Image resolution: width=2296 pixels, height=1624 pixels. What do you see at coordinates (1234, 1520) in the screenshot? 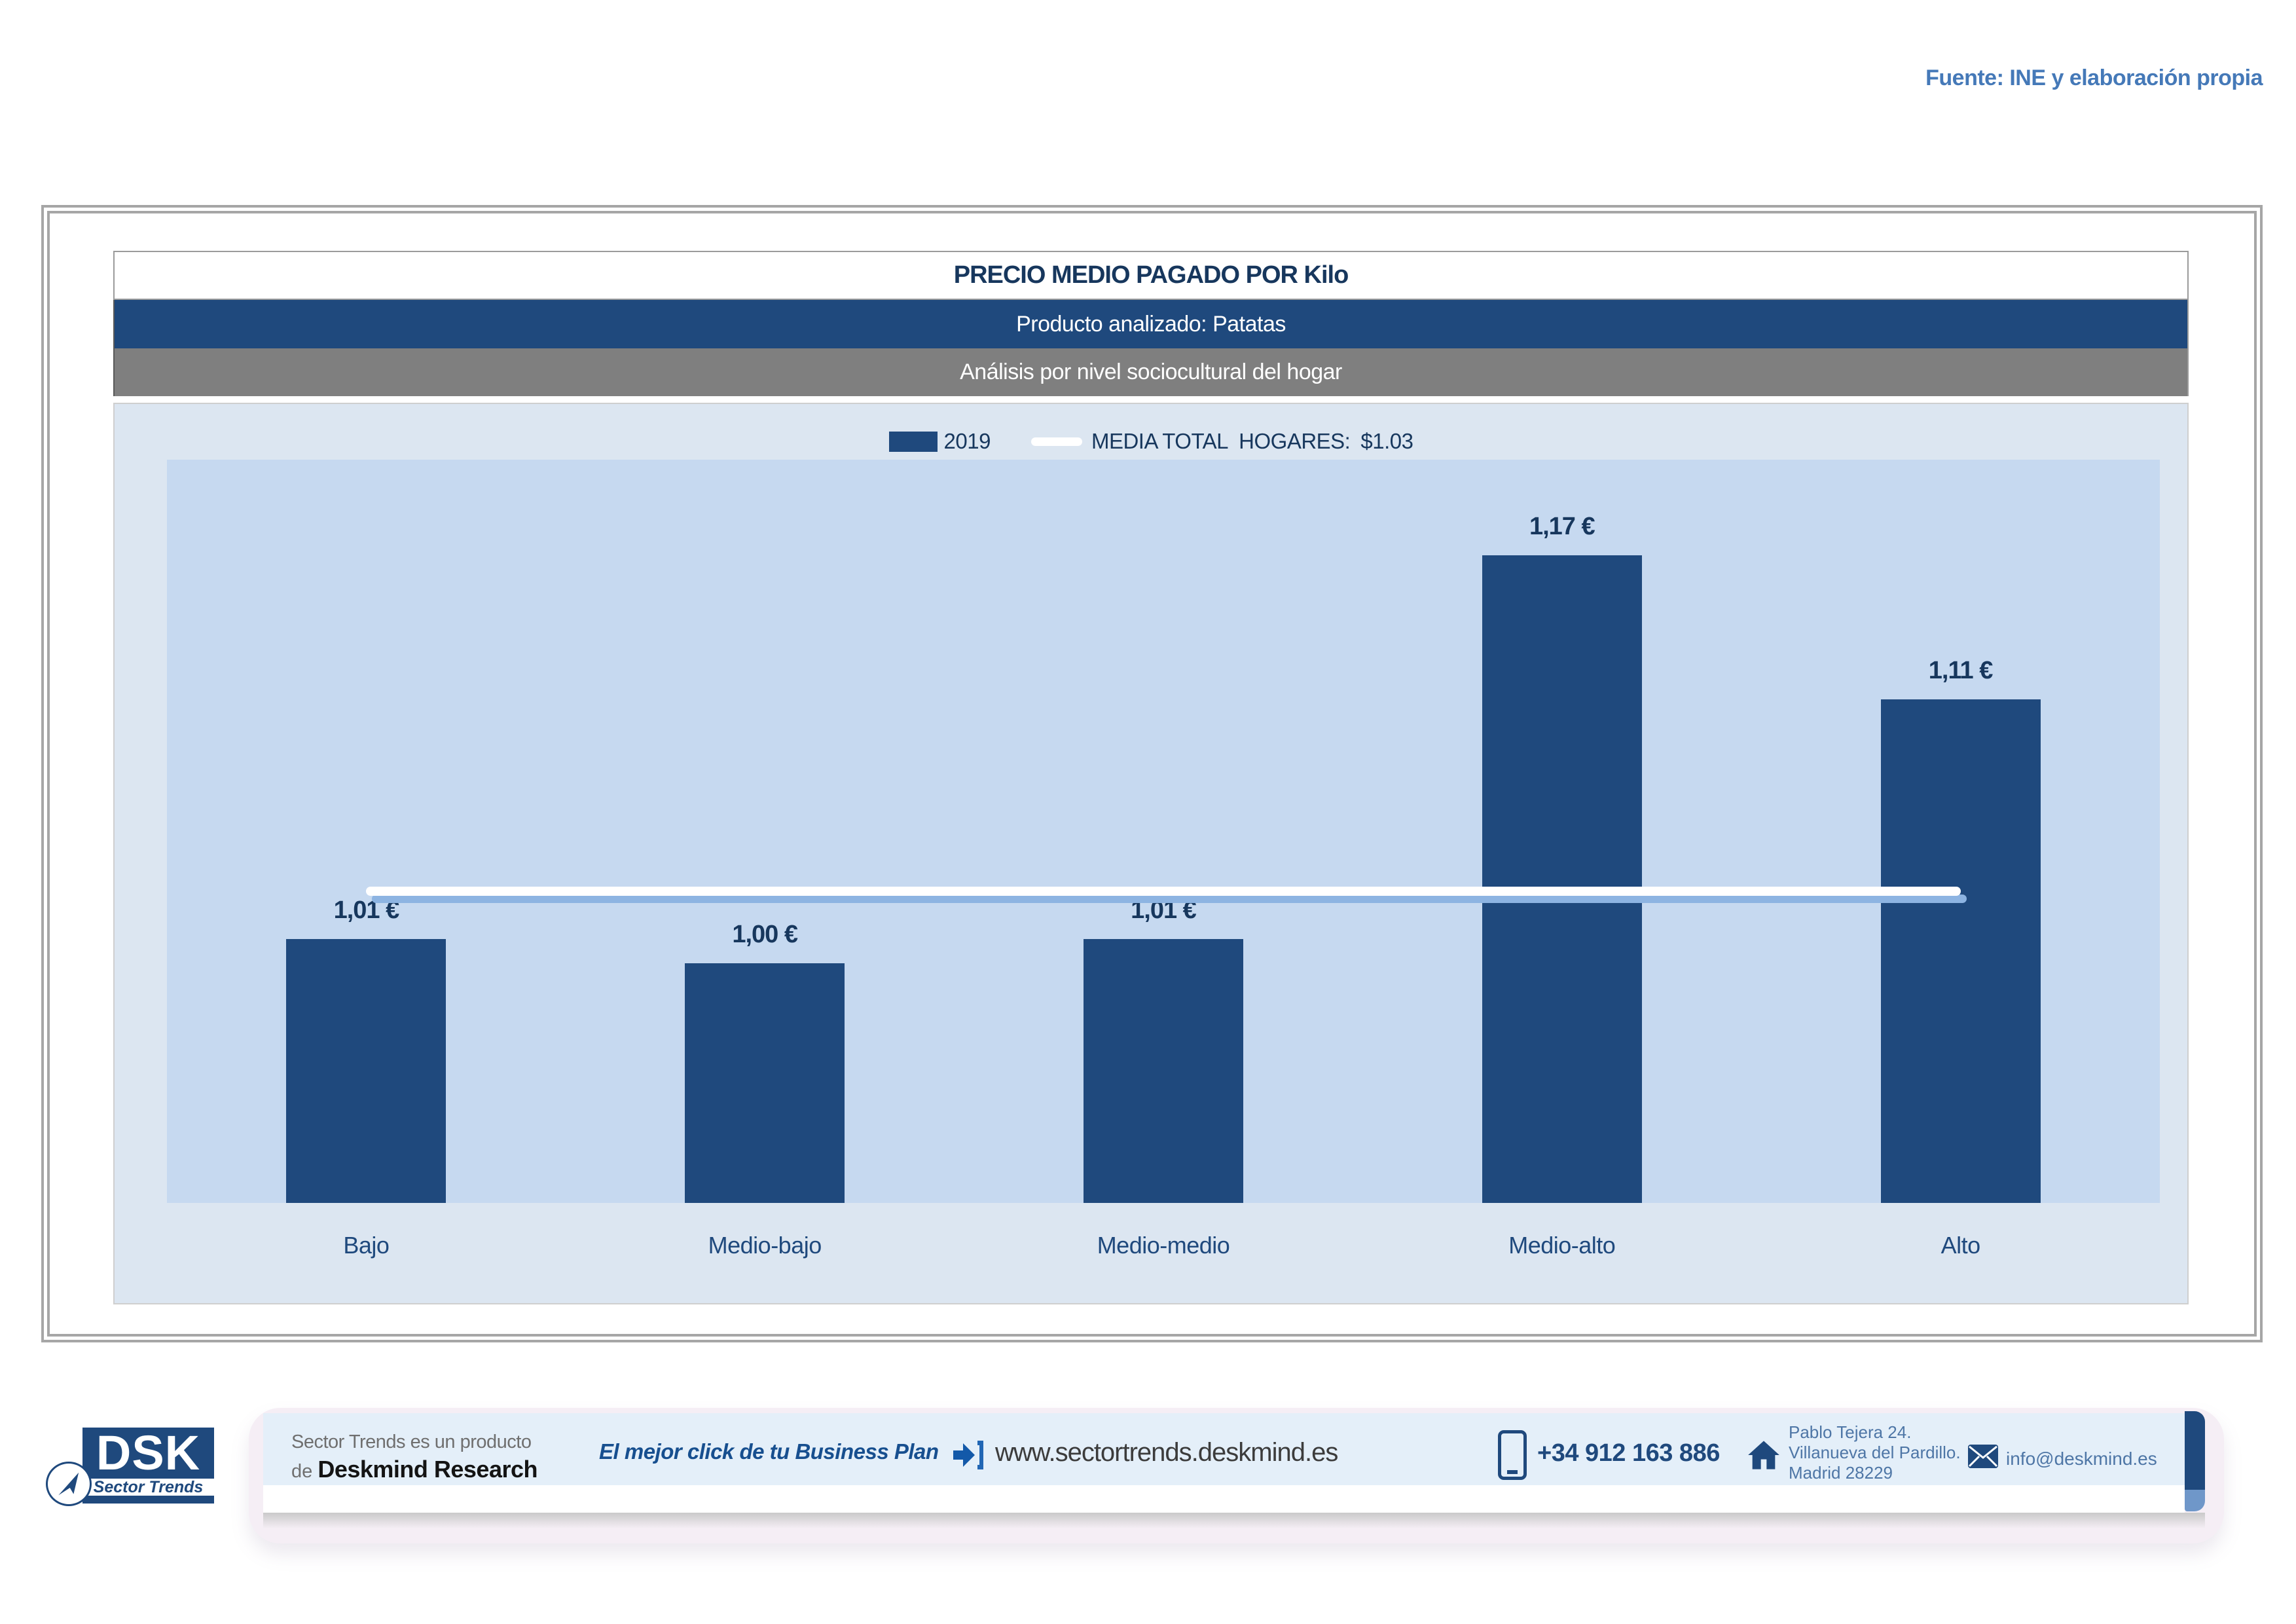
I see `footer-card-shadow` at bounding box center [1234, 1520].